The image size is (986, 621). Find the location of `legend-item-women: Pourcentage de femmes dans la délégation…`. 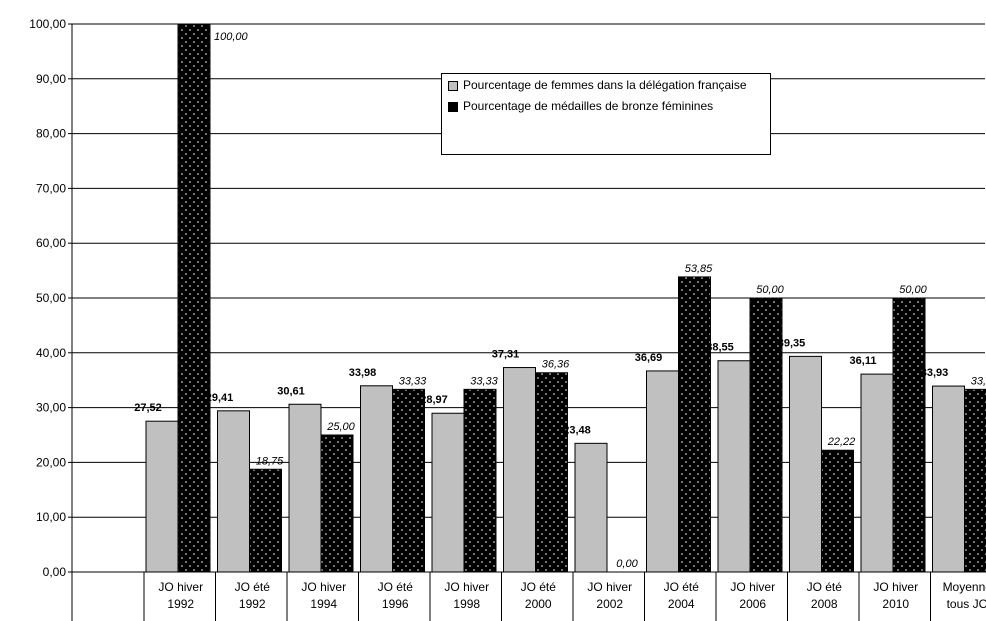

legend-item-women: Pourcentage de femmes dans la délégation… is located at coordinates (606, 85).